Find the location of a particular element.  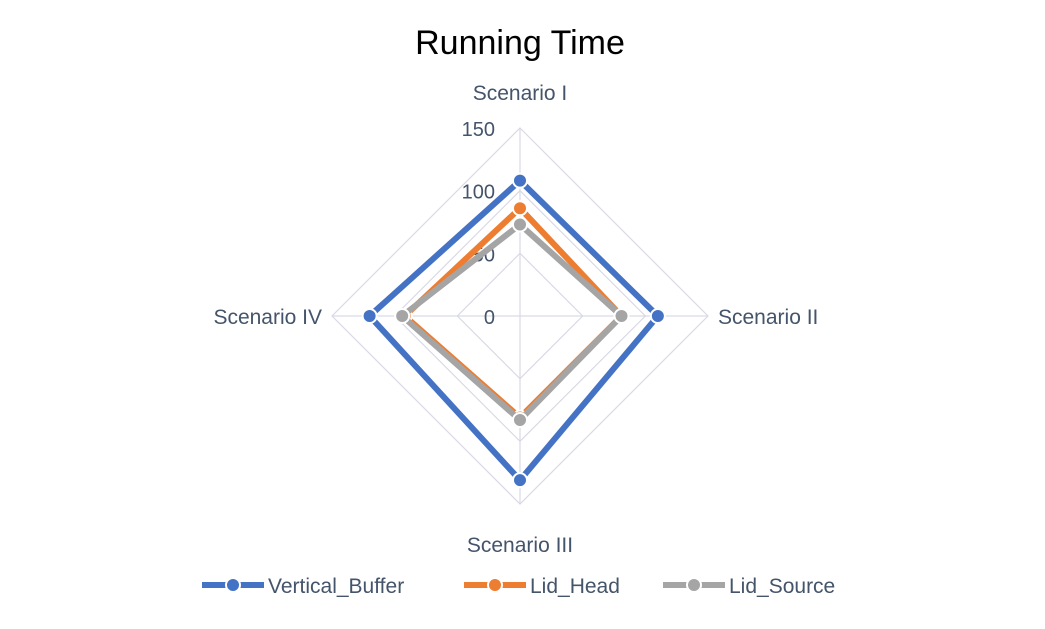

chart-title: Running Time is located at coordinates (520, 43).